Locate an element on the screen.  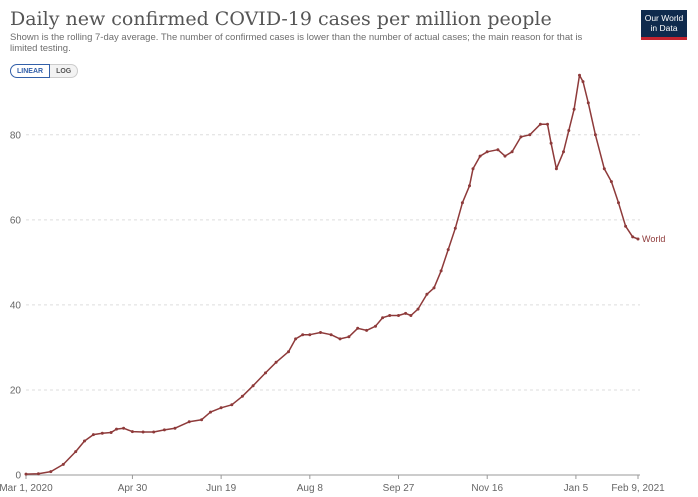
y-tick-label: 60 is located at coordinates (16, 220).